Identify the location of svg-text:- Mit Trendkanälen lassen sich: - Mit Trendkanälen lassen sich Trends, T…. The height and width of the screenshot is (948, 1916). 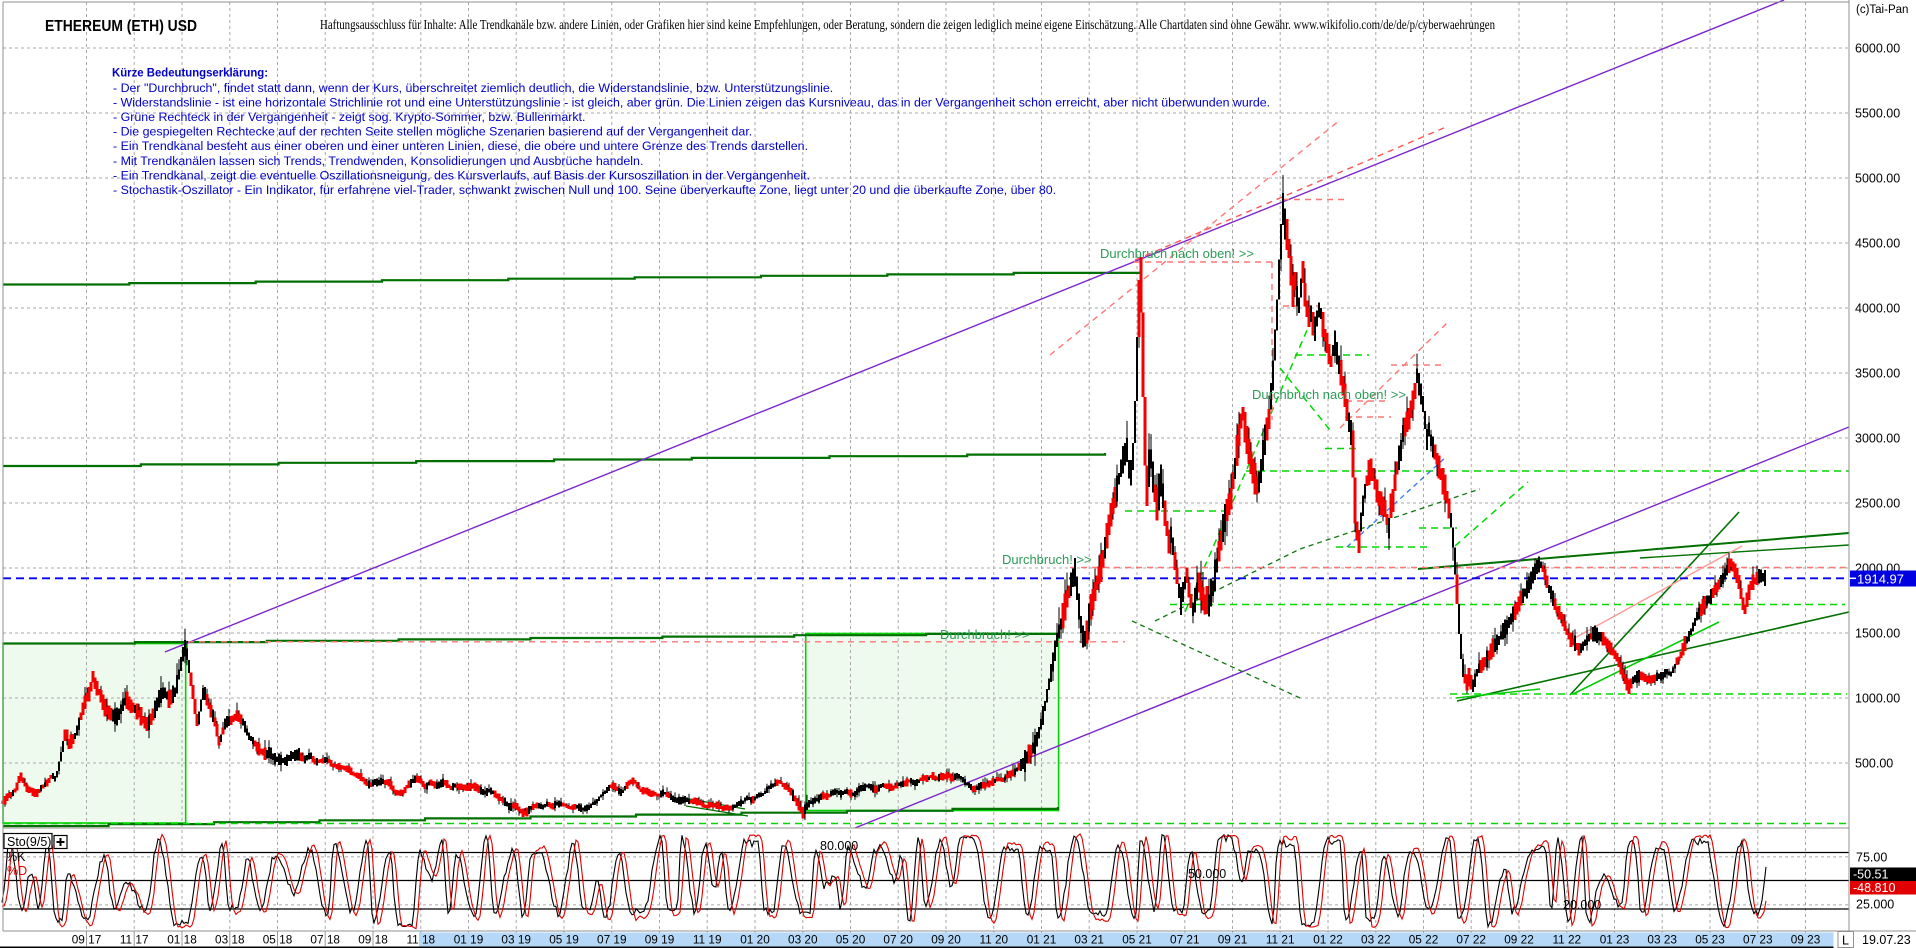
(378, 161).